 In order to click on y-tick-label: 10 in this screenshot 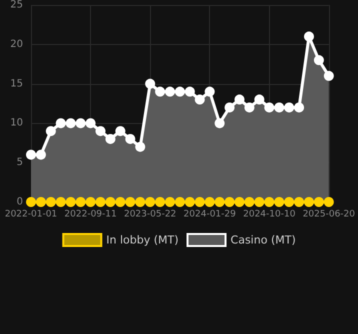, I will do `click(16, 123)`.